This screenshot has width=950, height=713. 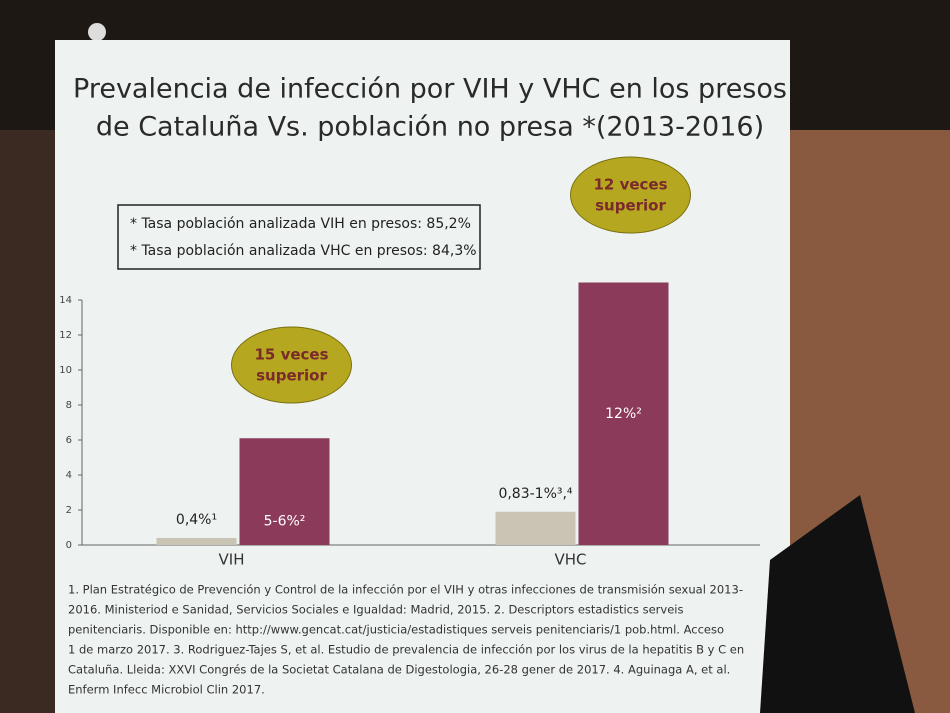 I want to click on y-tick-label: 12, so click(x=65, y=335).